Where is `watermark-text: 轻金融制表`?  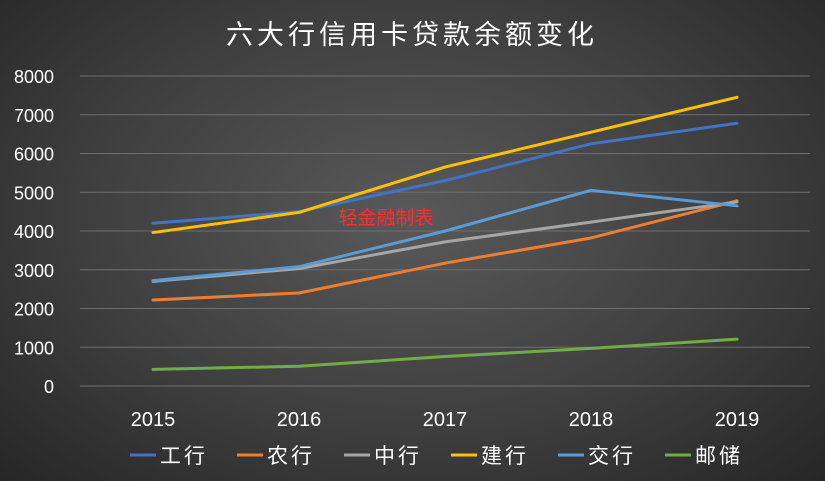
watermark-text: 轻金融制表 is located at coordinates (385, 218).